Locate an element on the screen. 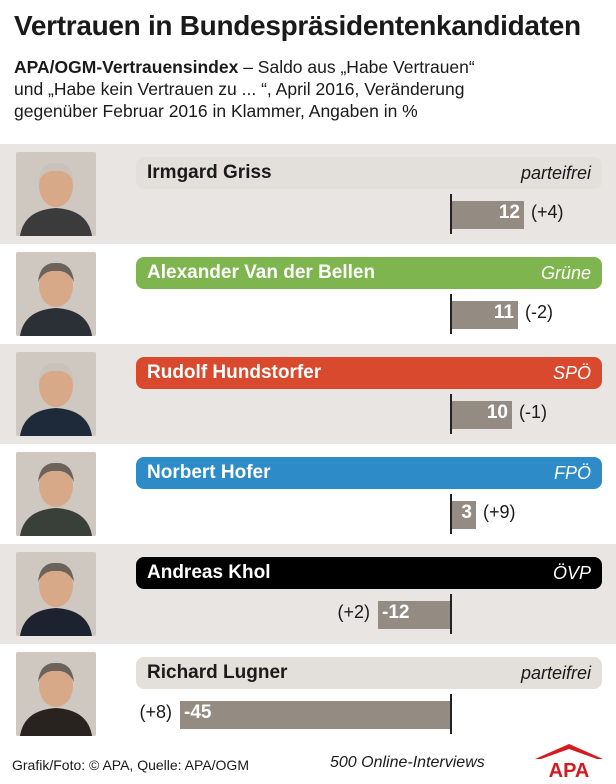  candidate-name-bar: Norbert Hofer FPÖ is located at coordinates (369, 473).